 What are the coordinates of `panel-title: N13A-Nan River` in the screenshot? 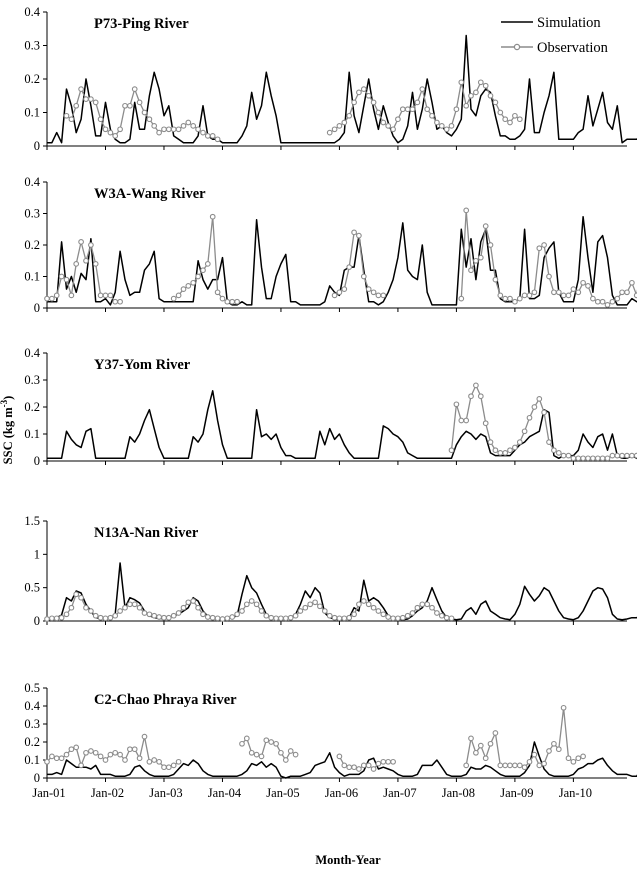 It's located at (146, 533).